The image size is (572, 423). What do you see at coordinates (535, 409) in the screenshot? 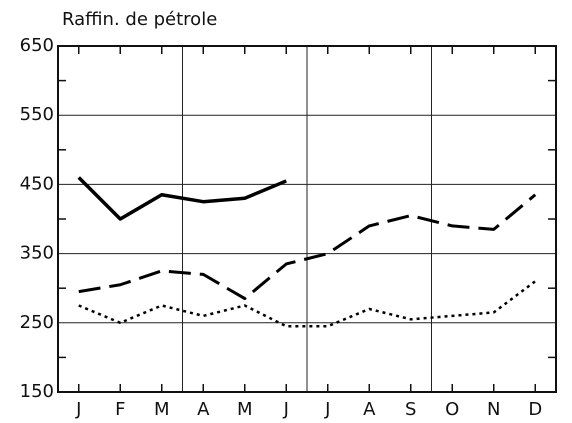
I see `x-tick-label: D` at bounding box center [535, 409].